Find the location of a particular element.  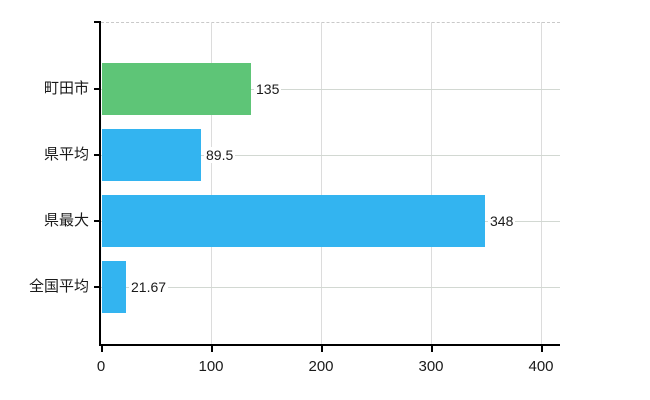

value-label: 89.5 is located at coordinates (220, 155).